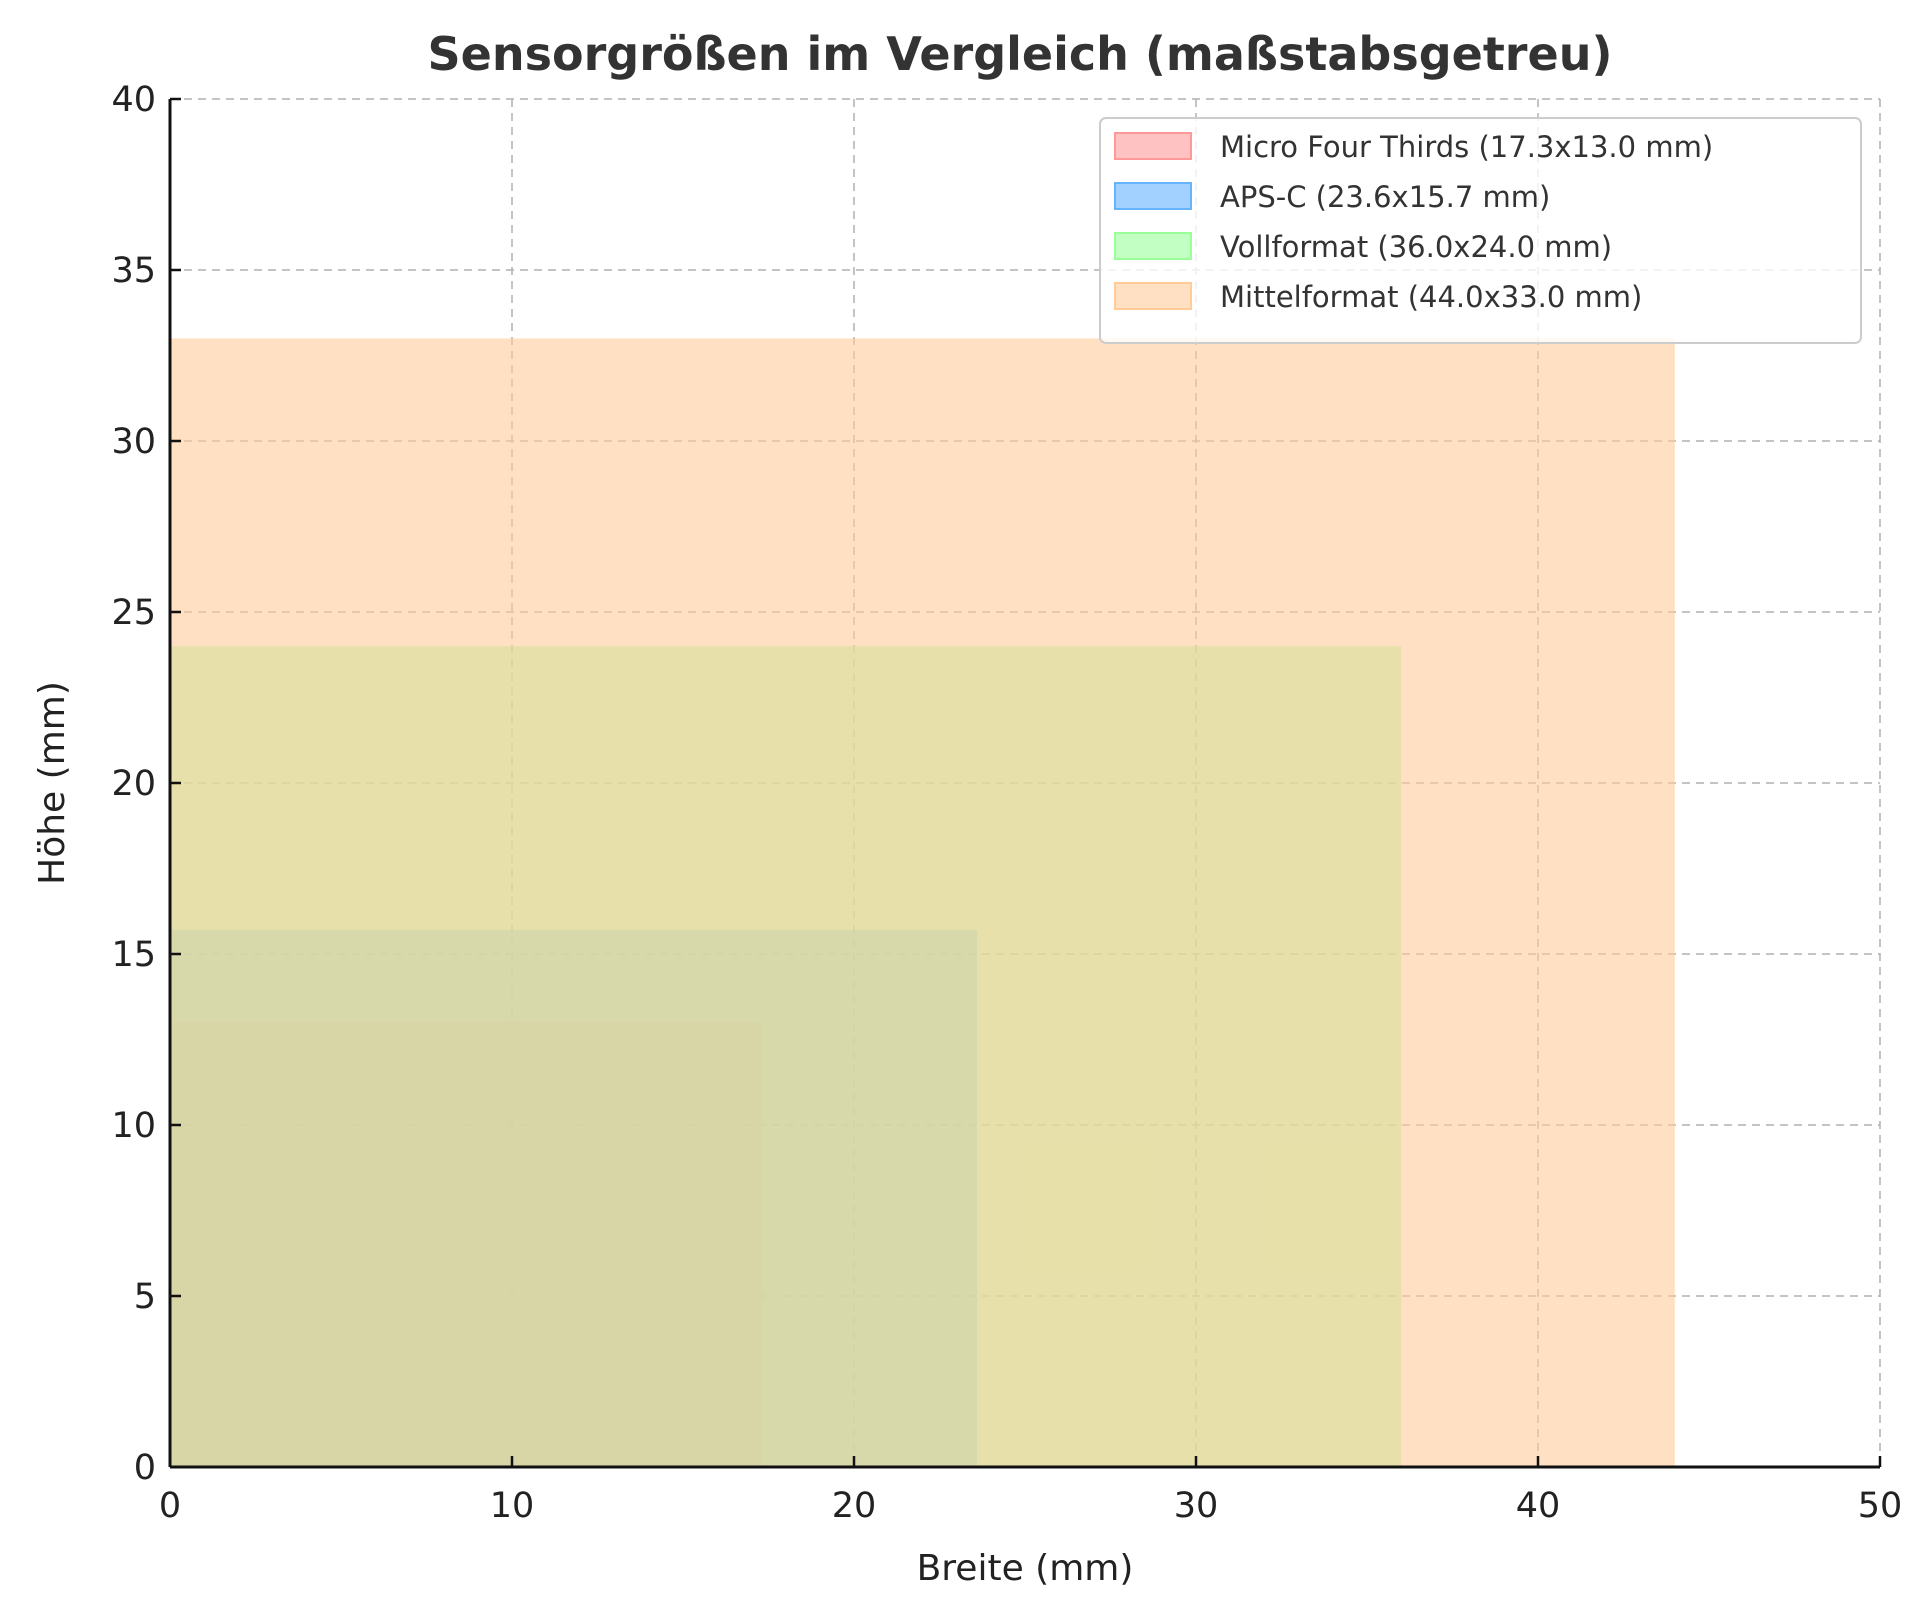 This screenshot has width=1920, height=1604. I want to click on y-tick-label: 25, so click(133, 613).